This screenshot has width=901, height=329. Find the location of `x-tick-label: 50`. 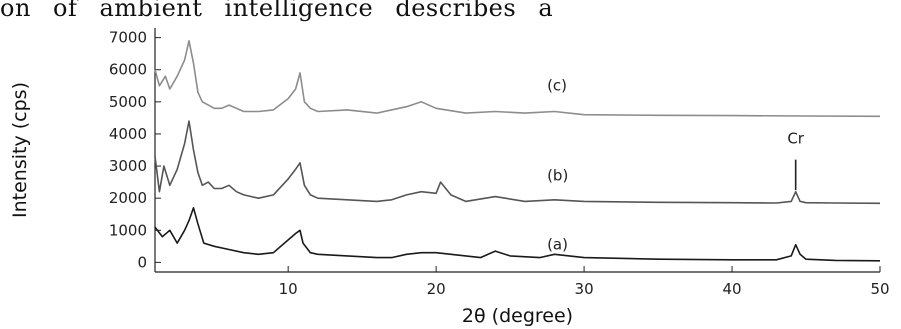

x-tick-label: 50 is located at coordinates (879, 289).